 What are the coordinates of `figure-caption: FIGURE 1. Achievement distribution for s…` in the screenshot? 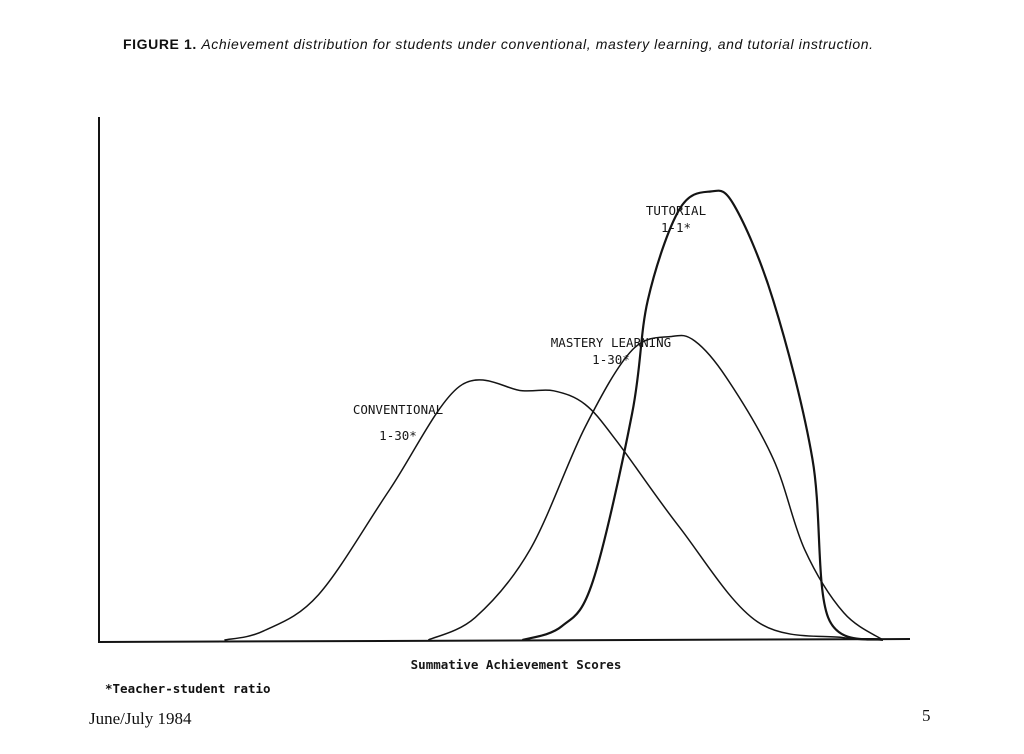 It's located at (513, 44).